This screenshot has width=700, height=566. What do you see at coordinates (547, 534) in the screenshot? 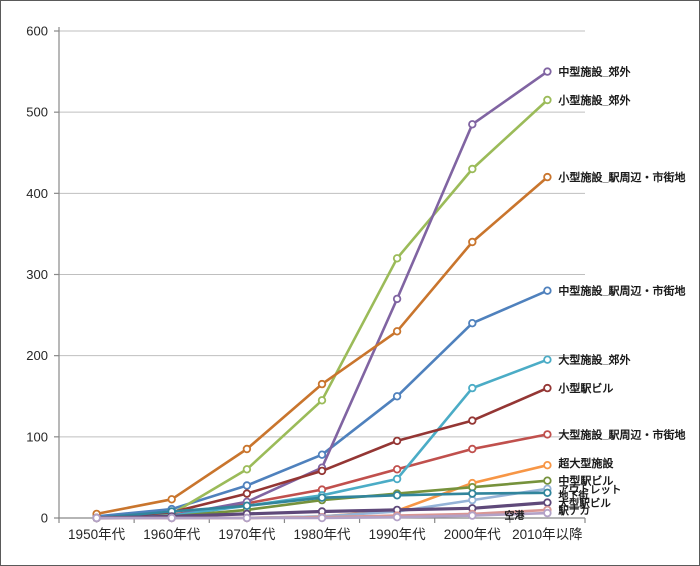
I see `x-category-label: 2010年以降` at bounding box center [547, 534].